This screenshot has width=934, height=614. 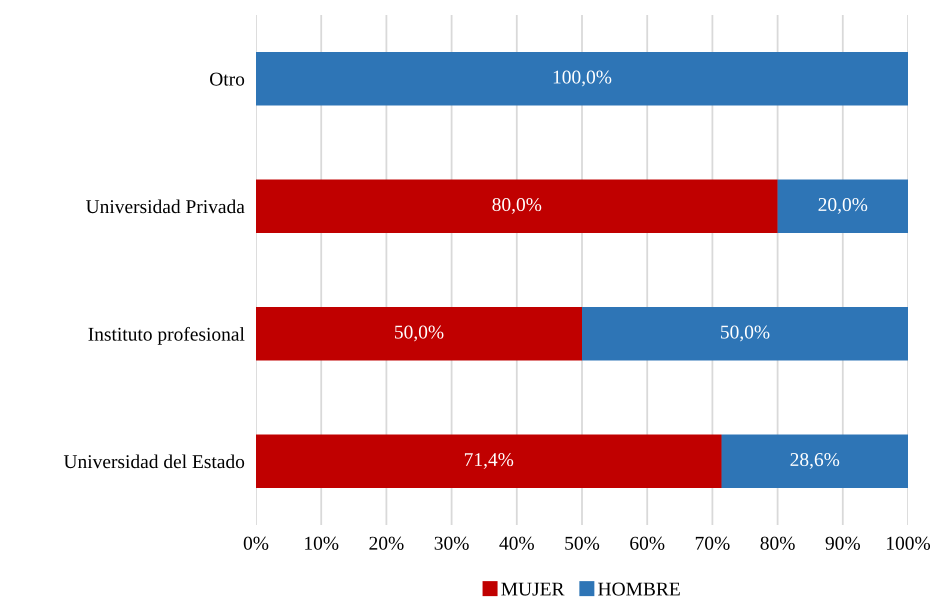 I want to click on x-tick-label: 60%, so click(x=647, y=543).